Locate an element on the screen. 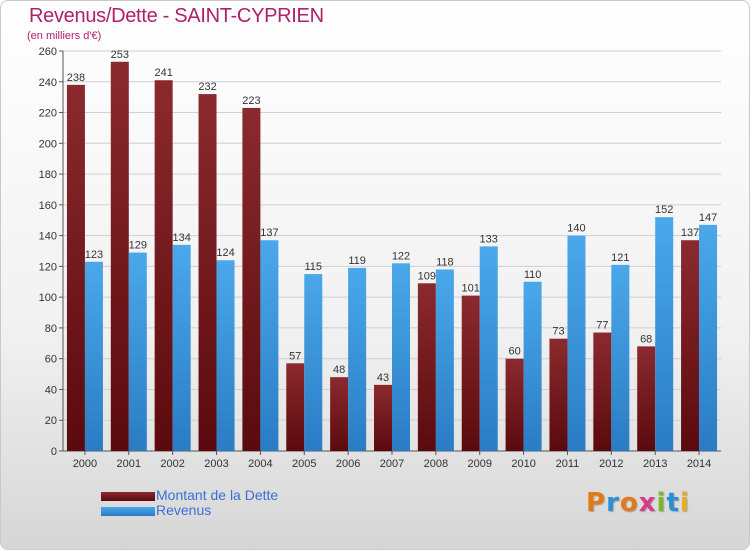 Image resolution: width=750 pixels, height=550 pixels. value-label-dette: 77 is located at coordinates (602, 326).